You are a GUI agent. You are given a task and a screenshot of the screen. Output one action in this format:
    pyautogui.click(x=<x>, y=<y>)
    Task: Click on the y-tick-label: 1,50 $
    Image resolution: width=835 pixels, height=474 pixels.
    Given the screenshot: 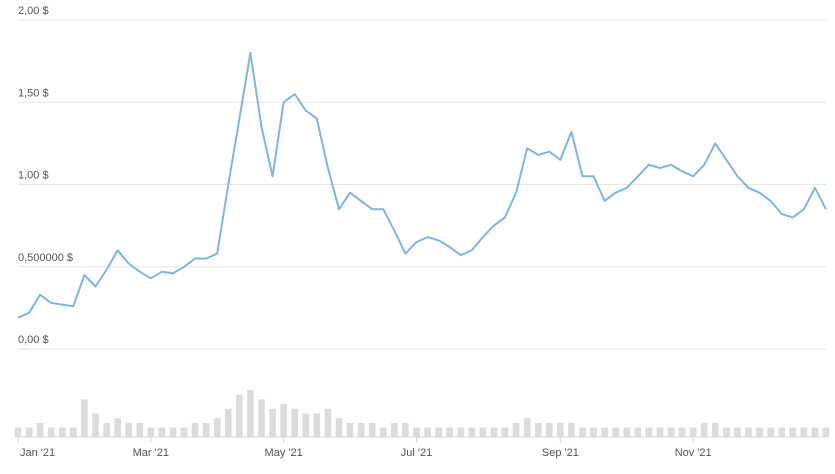 What is the action you would take?
    pyautogui.click(x=33, y=93)
    